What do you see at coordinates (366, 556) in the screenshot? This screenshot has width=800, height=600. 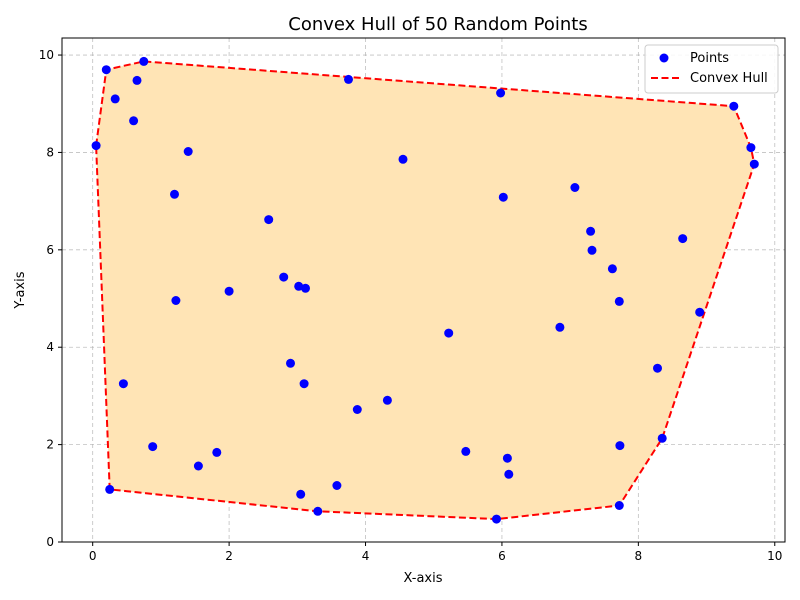 I see `x-tick-label: 4` at bounding box center [366, 556].